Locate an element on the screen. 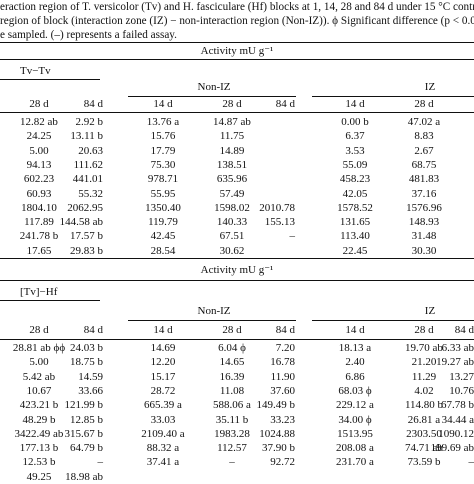 This screenshot has height=484, width=474. table-cell: 2.92 b is located at coordinates (90, 122).